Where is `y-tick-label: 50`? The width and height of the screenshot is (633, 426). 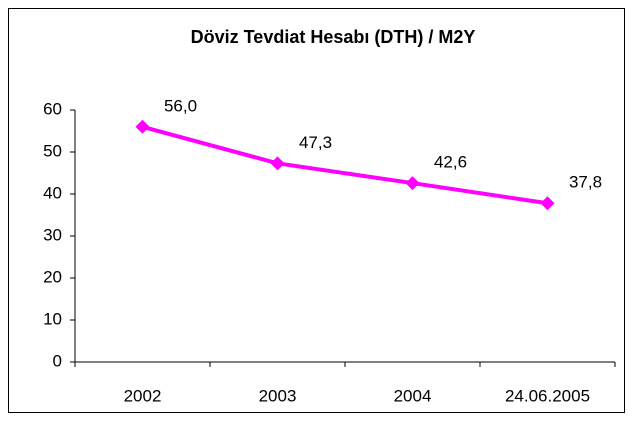 y-tick-label: 50 is located at coordinates (52, 150).